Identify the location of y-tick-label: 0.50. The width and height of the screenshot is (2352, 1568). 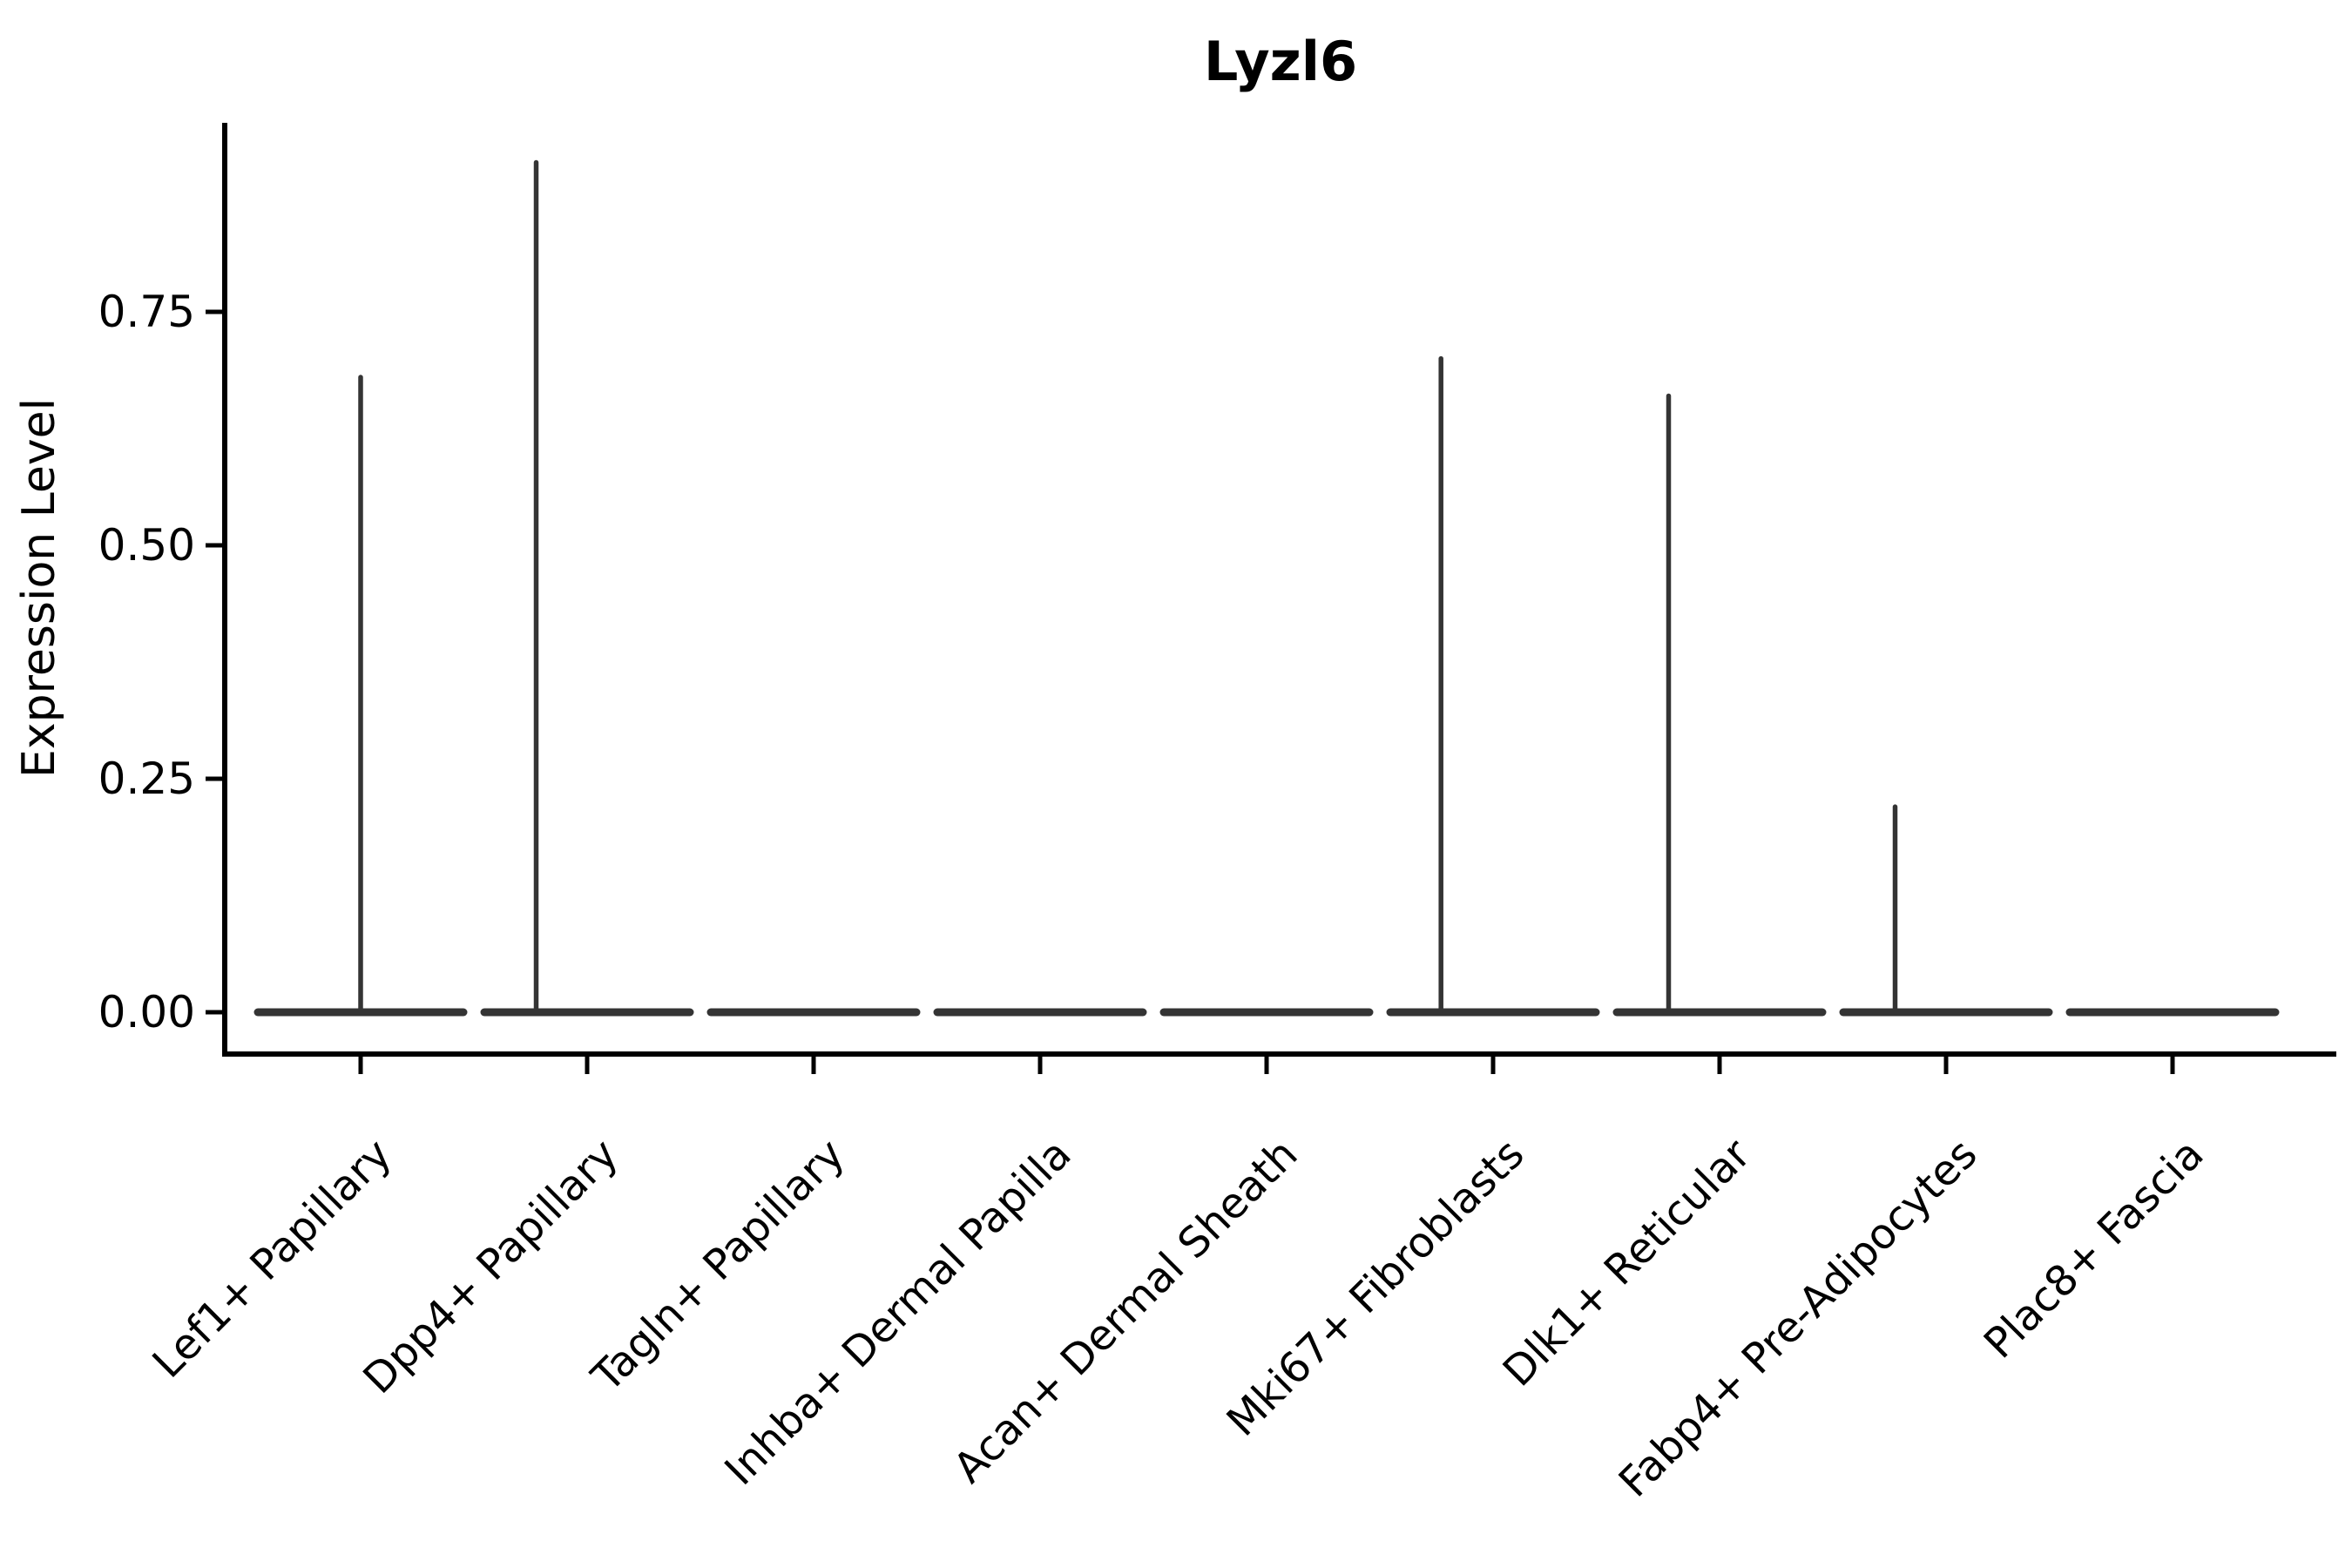
(146, 545).